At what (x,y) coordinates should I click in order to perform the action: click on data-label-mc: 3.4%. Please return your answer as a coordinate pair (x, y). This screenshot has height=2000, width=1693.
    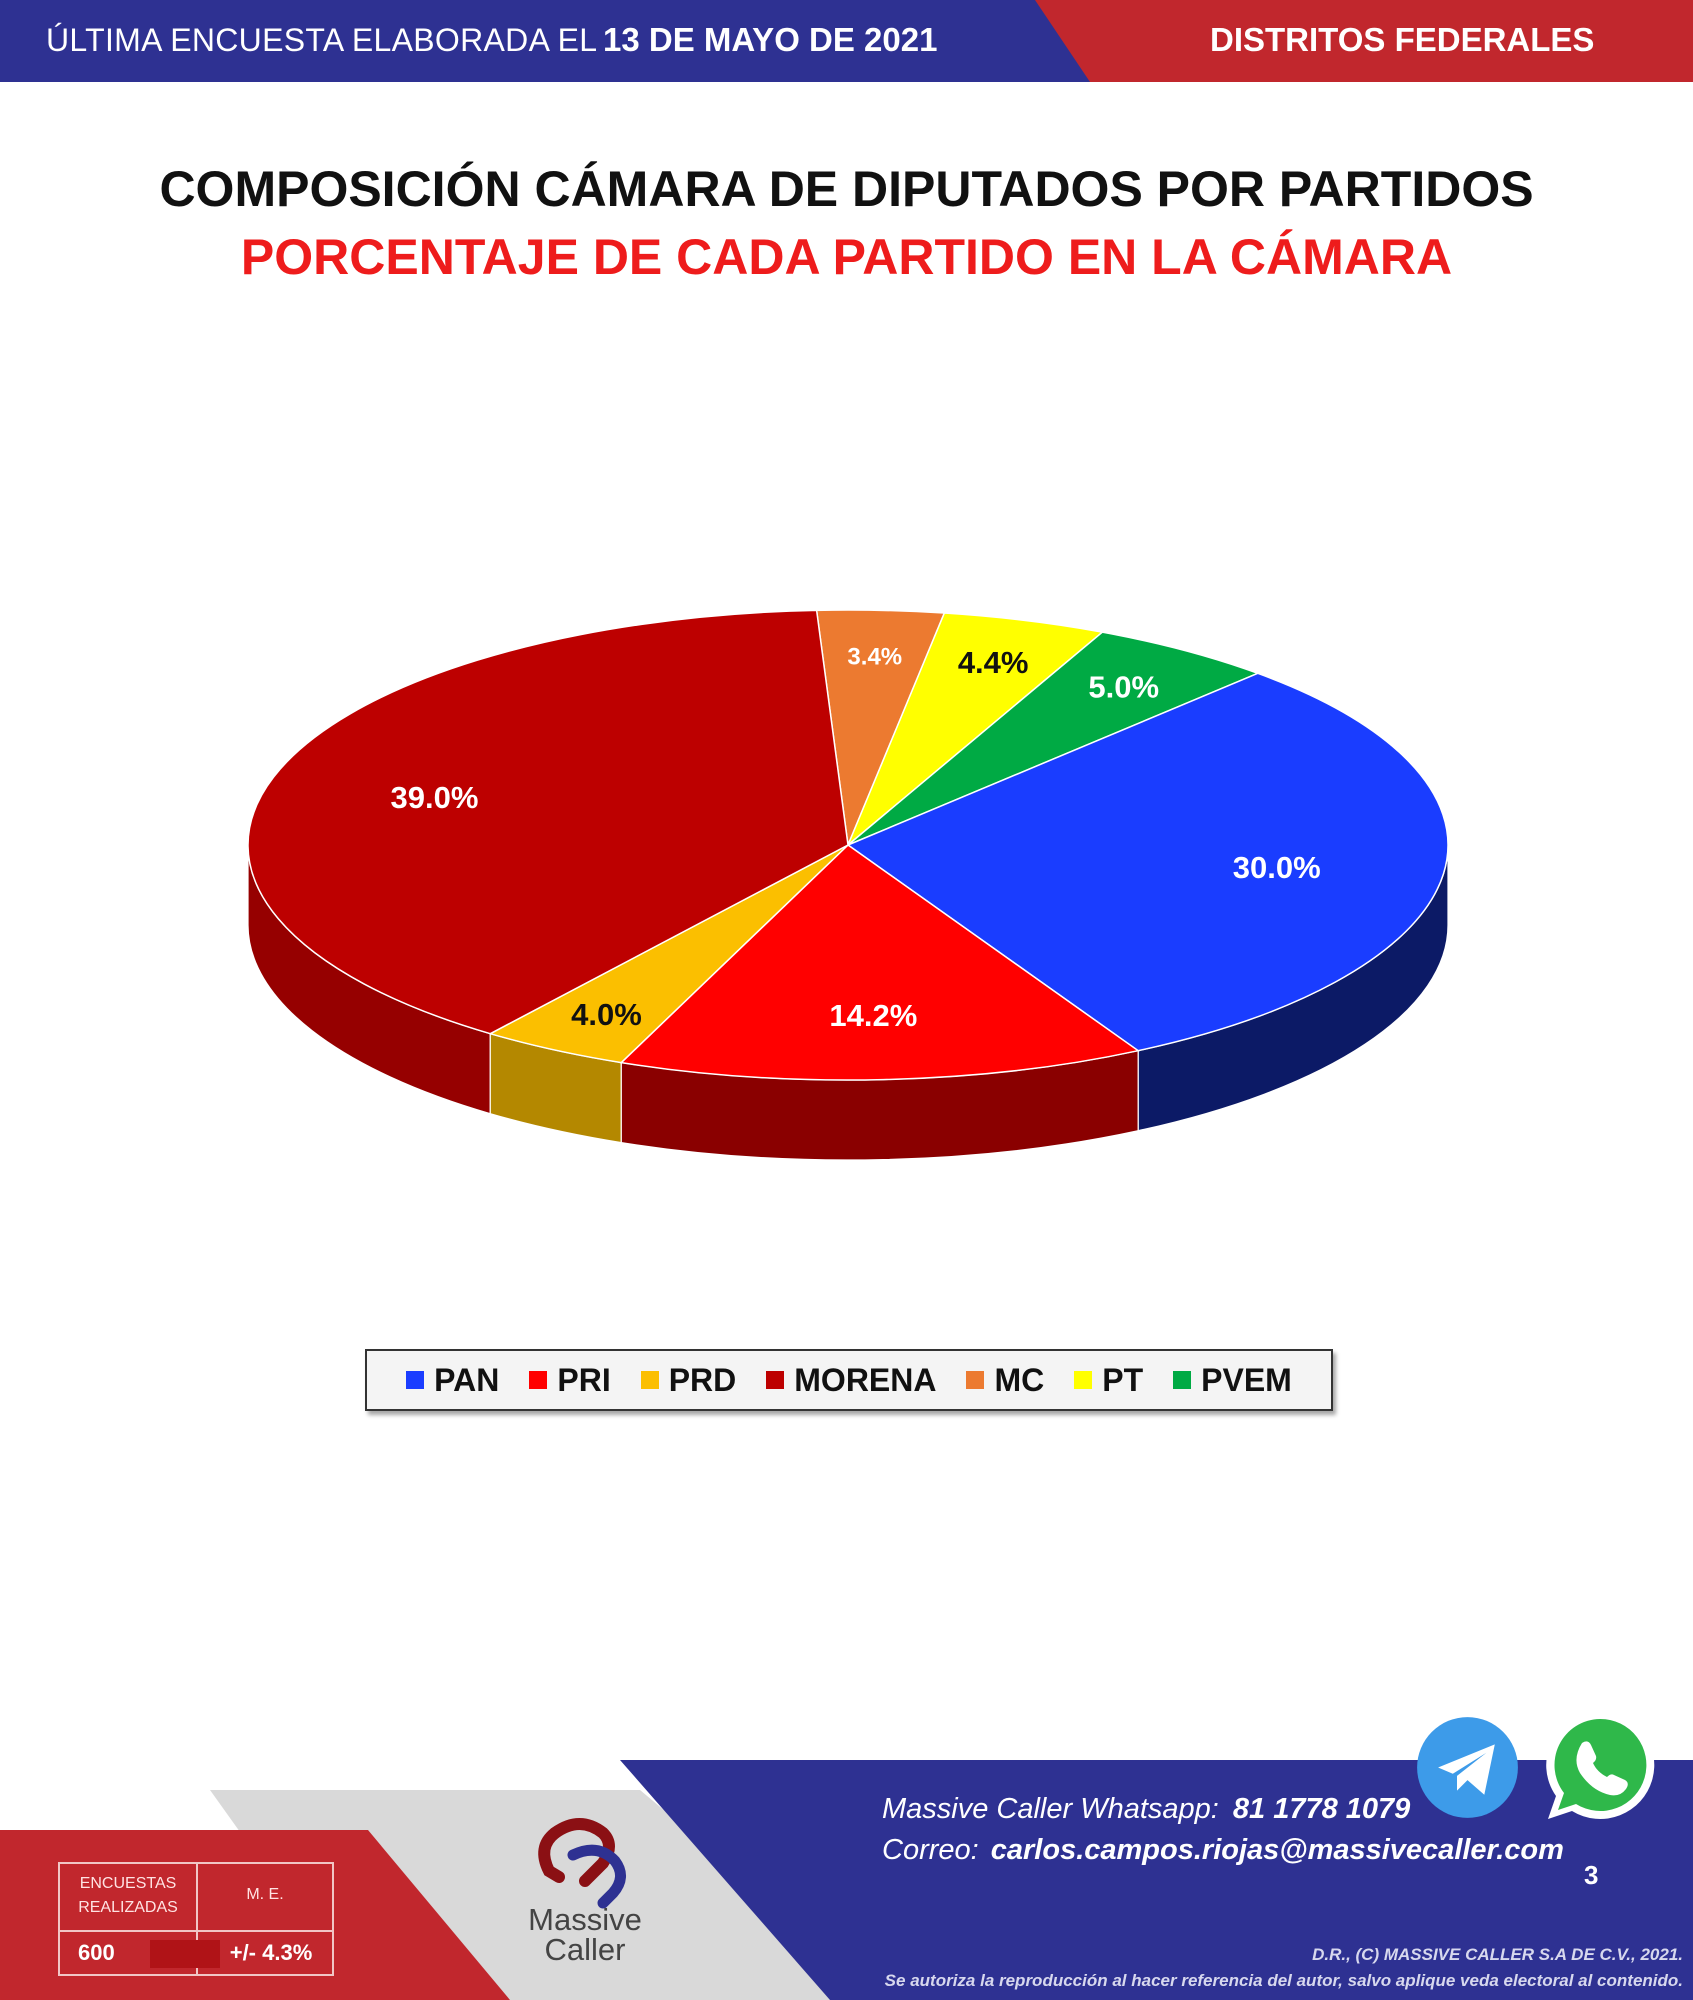
    Looking at the image, I should click on (874, 657).